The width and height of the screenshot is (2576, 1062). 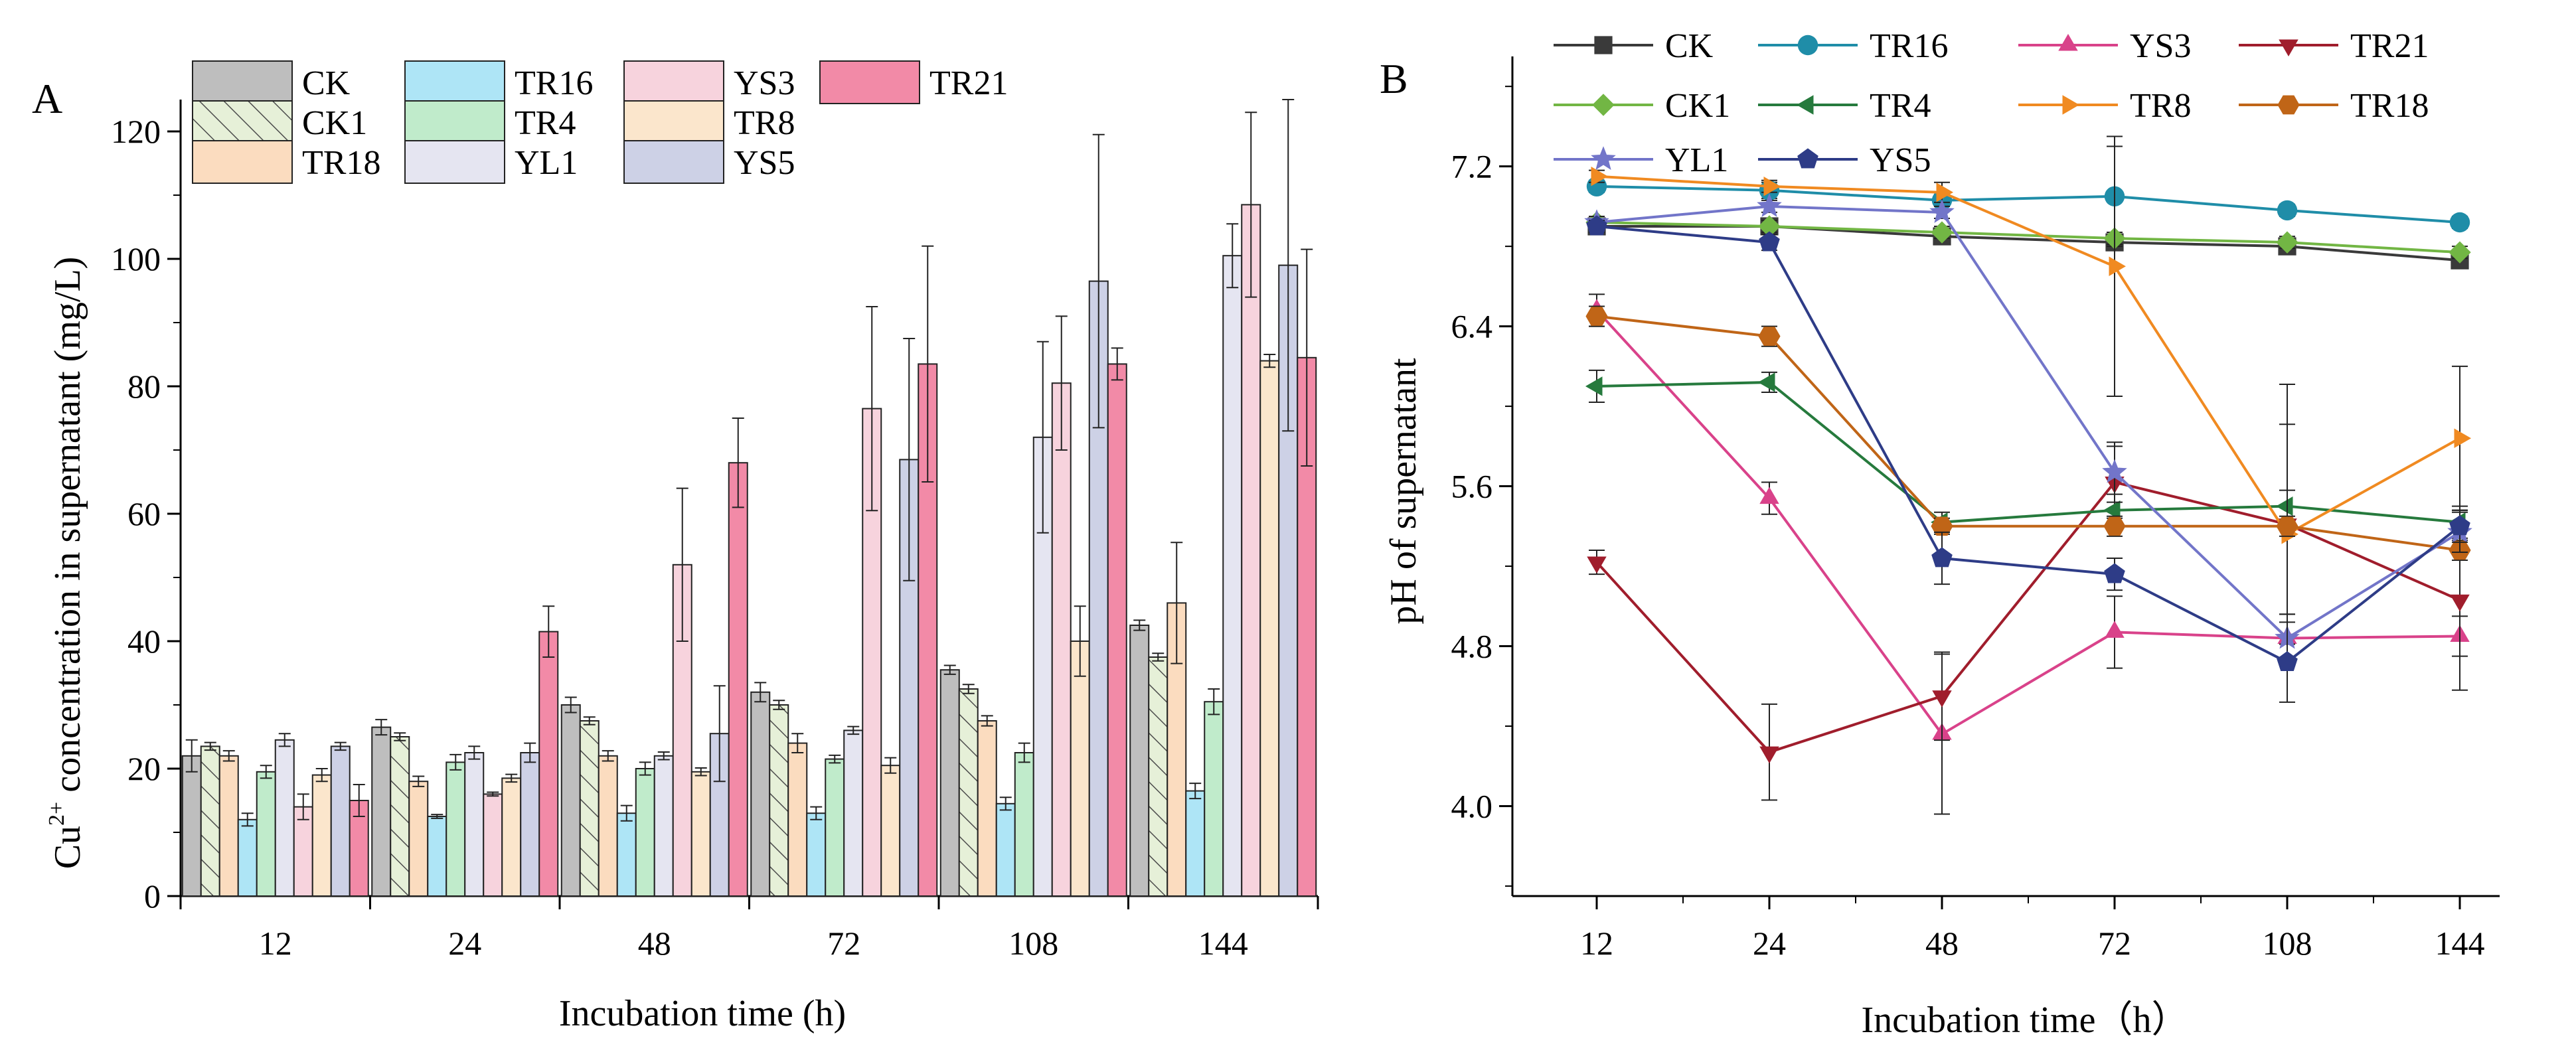 What do you see at coordinates (1603, 105) in the screenshot?
I see `legend-marker-ck1` at bounding box center [1603, 105].